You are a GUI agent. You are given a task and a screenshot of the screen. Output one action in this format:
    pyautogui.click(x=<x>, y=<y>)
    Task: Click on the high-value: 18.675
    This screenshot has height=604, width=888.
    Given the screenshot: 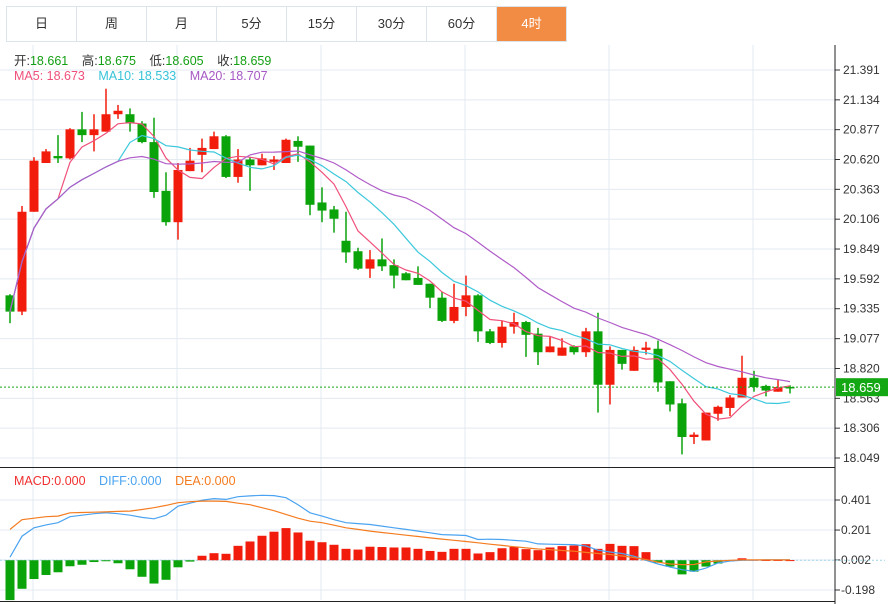 What is the action you would take?
    pyautogui.click(x=116, y=61)
    